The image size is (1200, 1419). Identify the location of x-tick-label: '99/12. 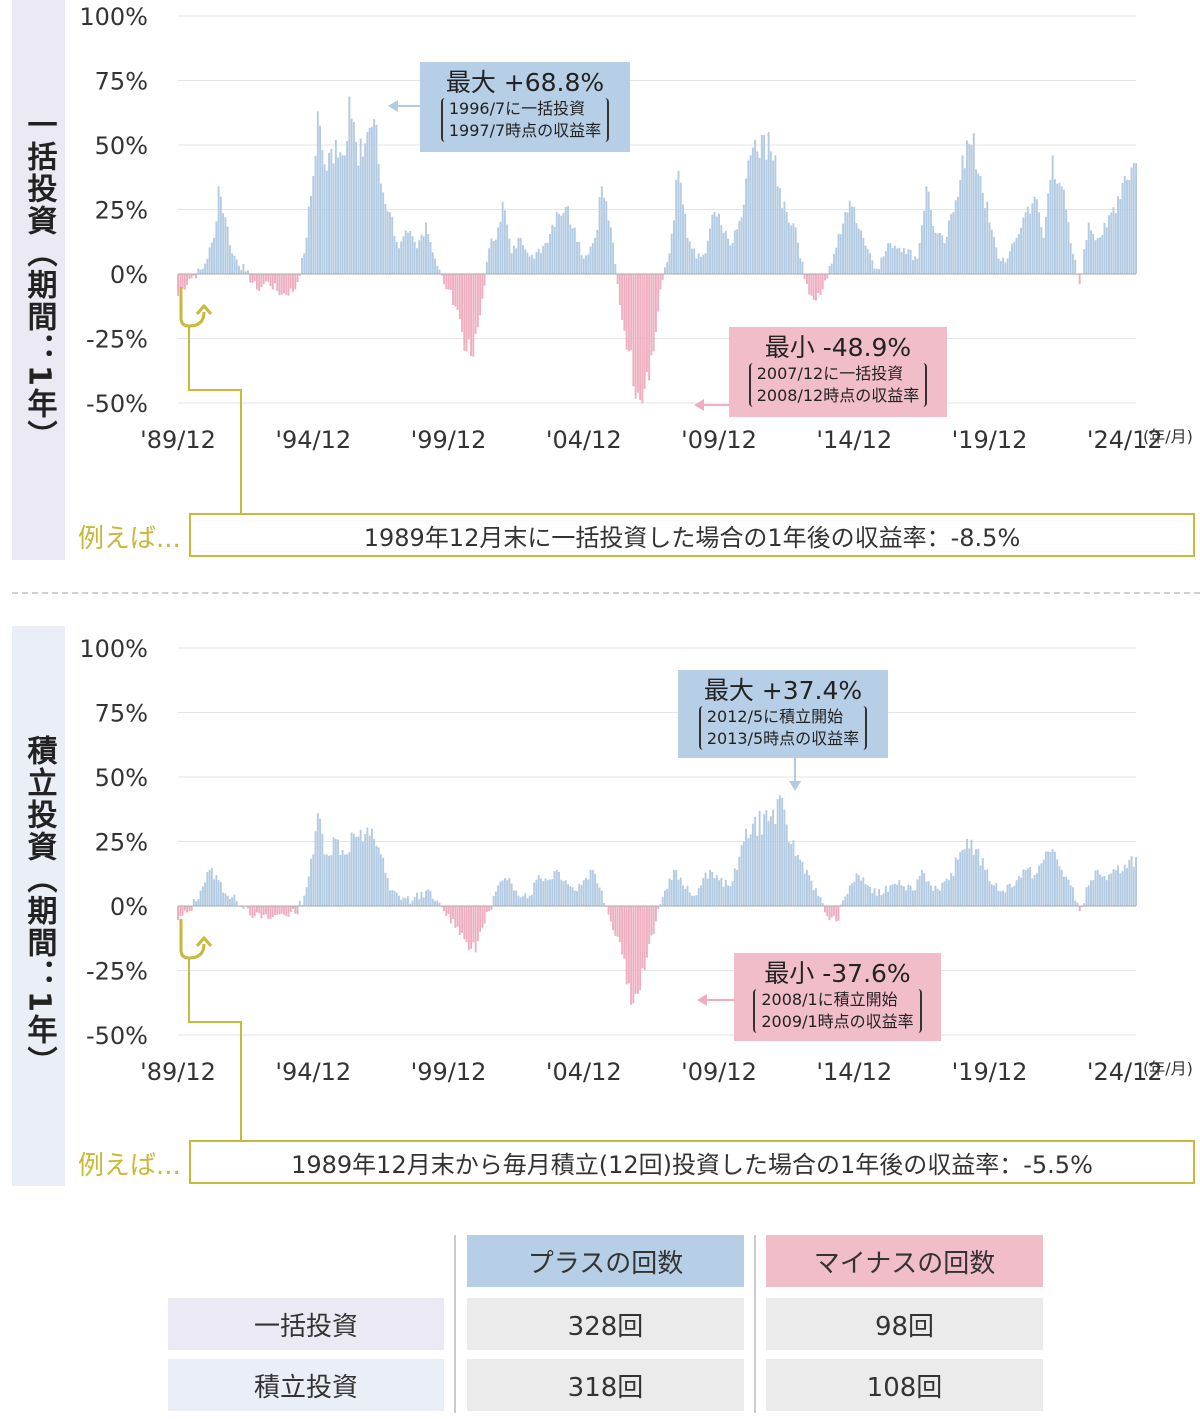
(449, 1072).